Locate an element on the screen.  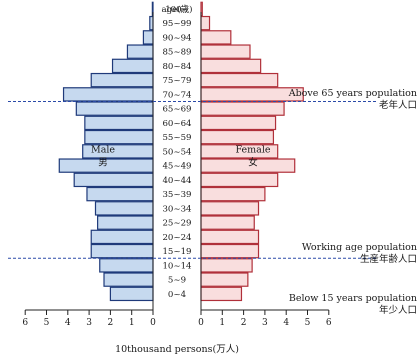
male-label: Male is located at coordinates (103, 149).